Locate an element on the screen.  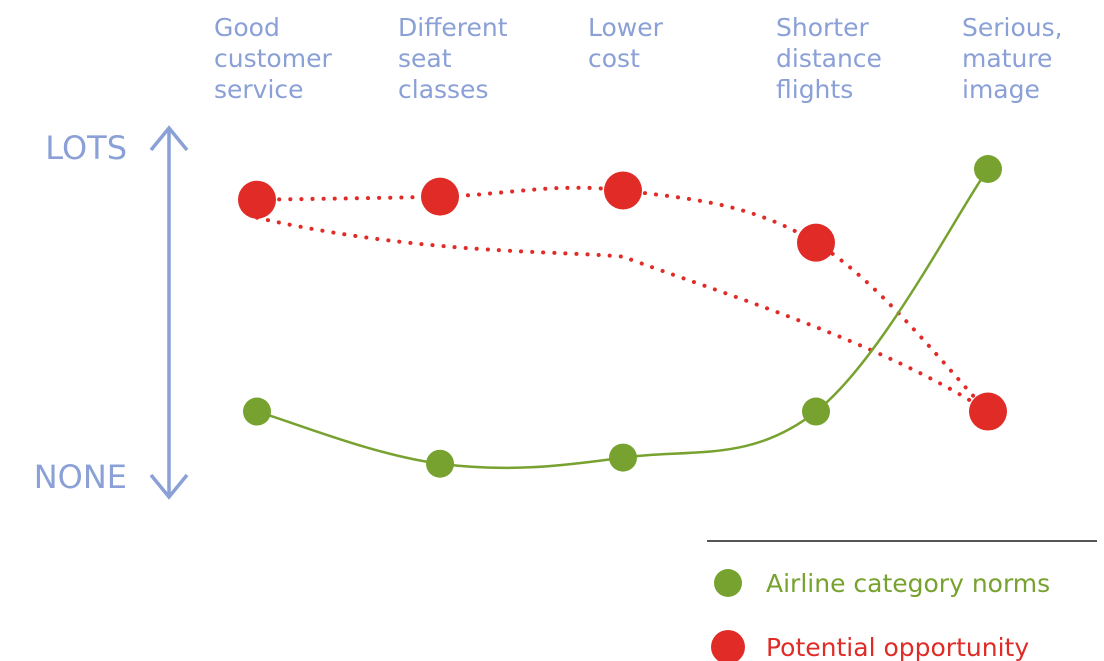
category-label-serious-mature-image: Serious, mature image is located at coordinates (1012, 58).